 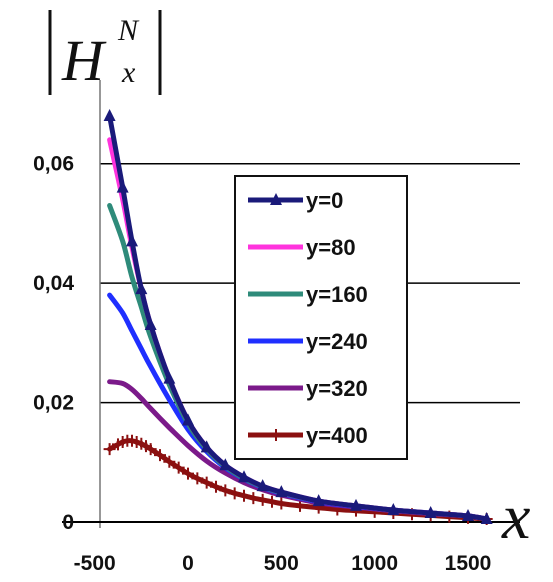 What do you see at coordinates (302, 247) in the screenshot?
I see `legend-item: y=80` at bounding box center [302, 247].